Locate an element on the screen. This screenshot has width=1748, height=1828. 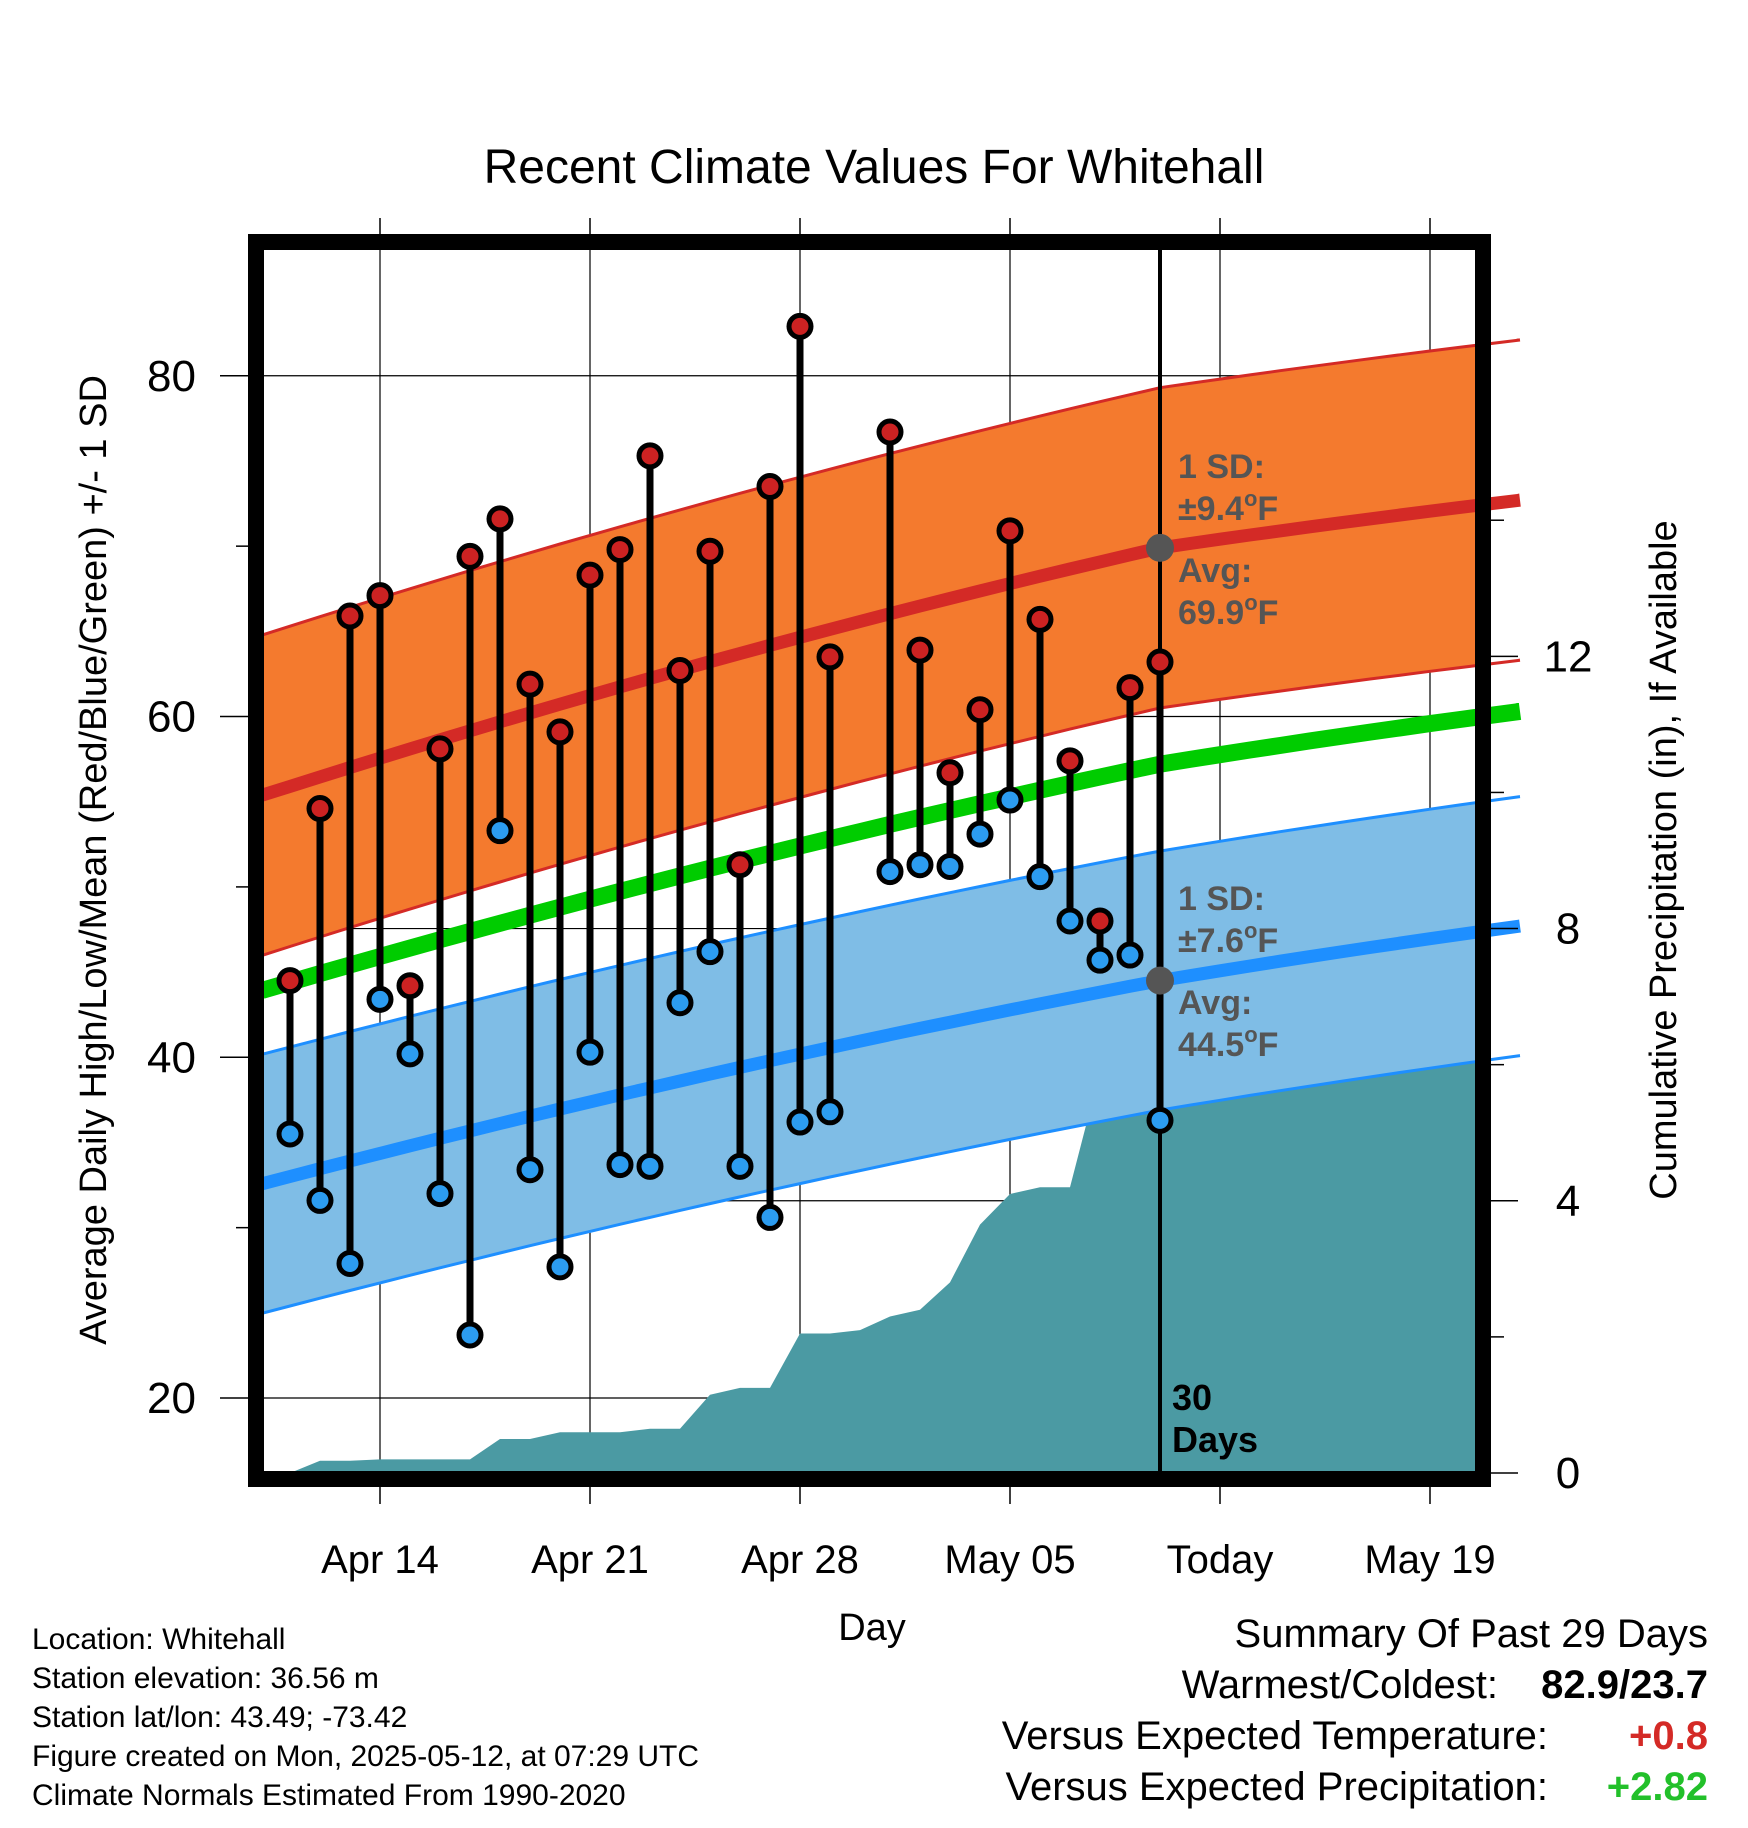
high-mean-line is located at coordinates (890, 647).